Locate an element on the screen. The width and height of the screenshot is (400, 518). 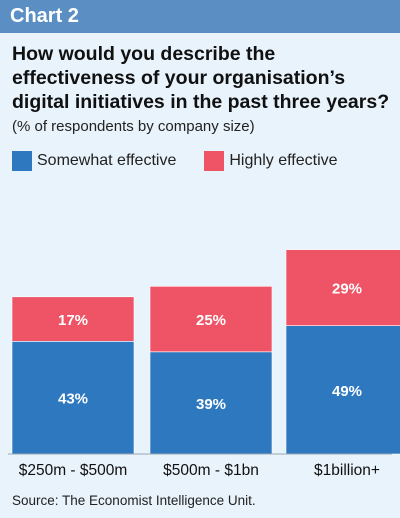
legend-label-highly-effective: Highly effective is located at coordinates (283, 160).